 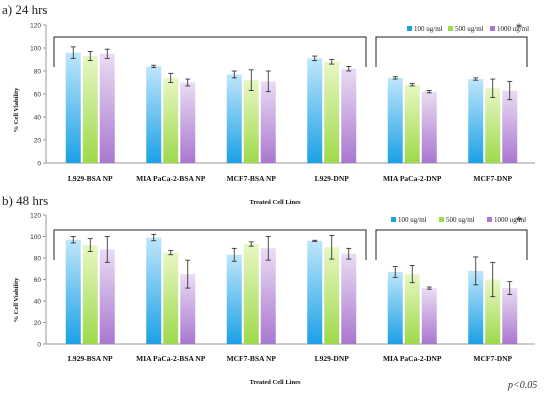 I want to click on panel-a-y-tick-label: 40, so click(x=38, y=117).